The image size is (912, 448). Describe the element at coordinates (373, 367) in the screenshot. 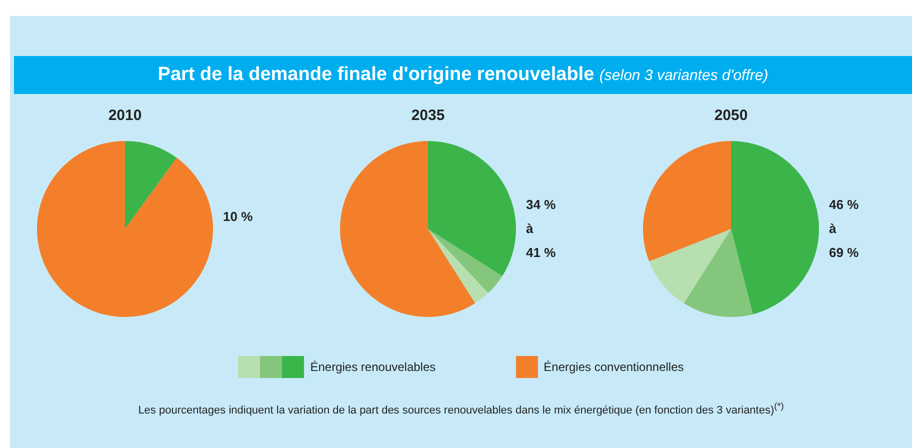

I see `legend-label: Énergies renouvelables` at that location.